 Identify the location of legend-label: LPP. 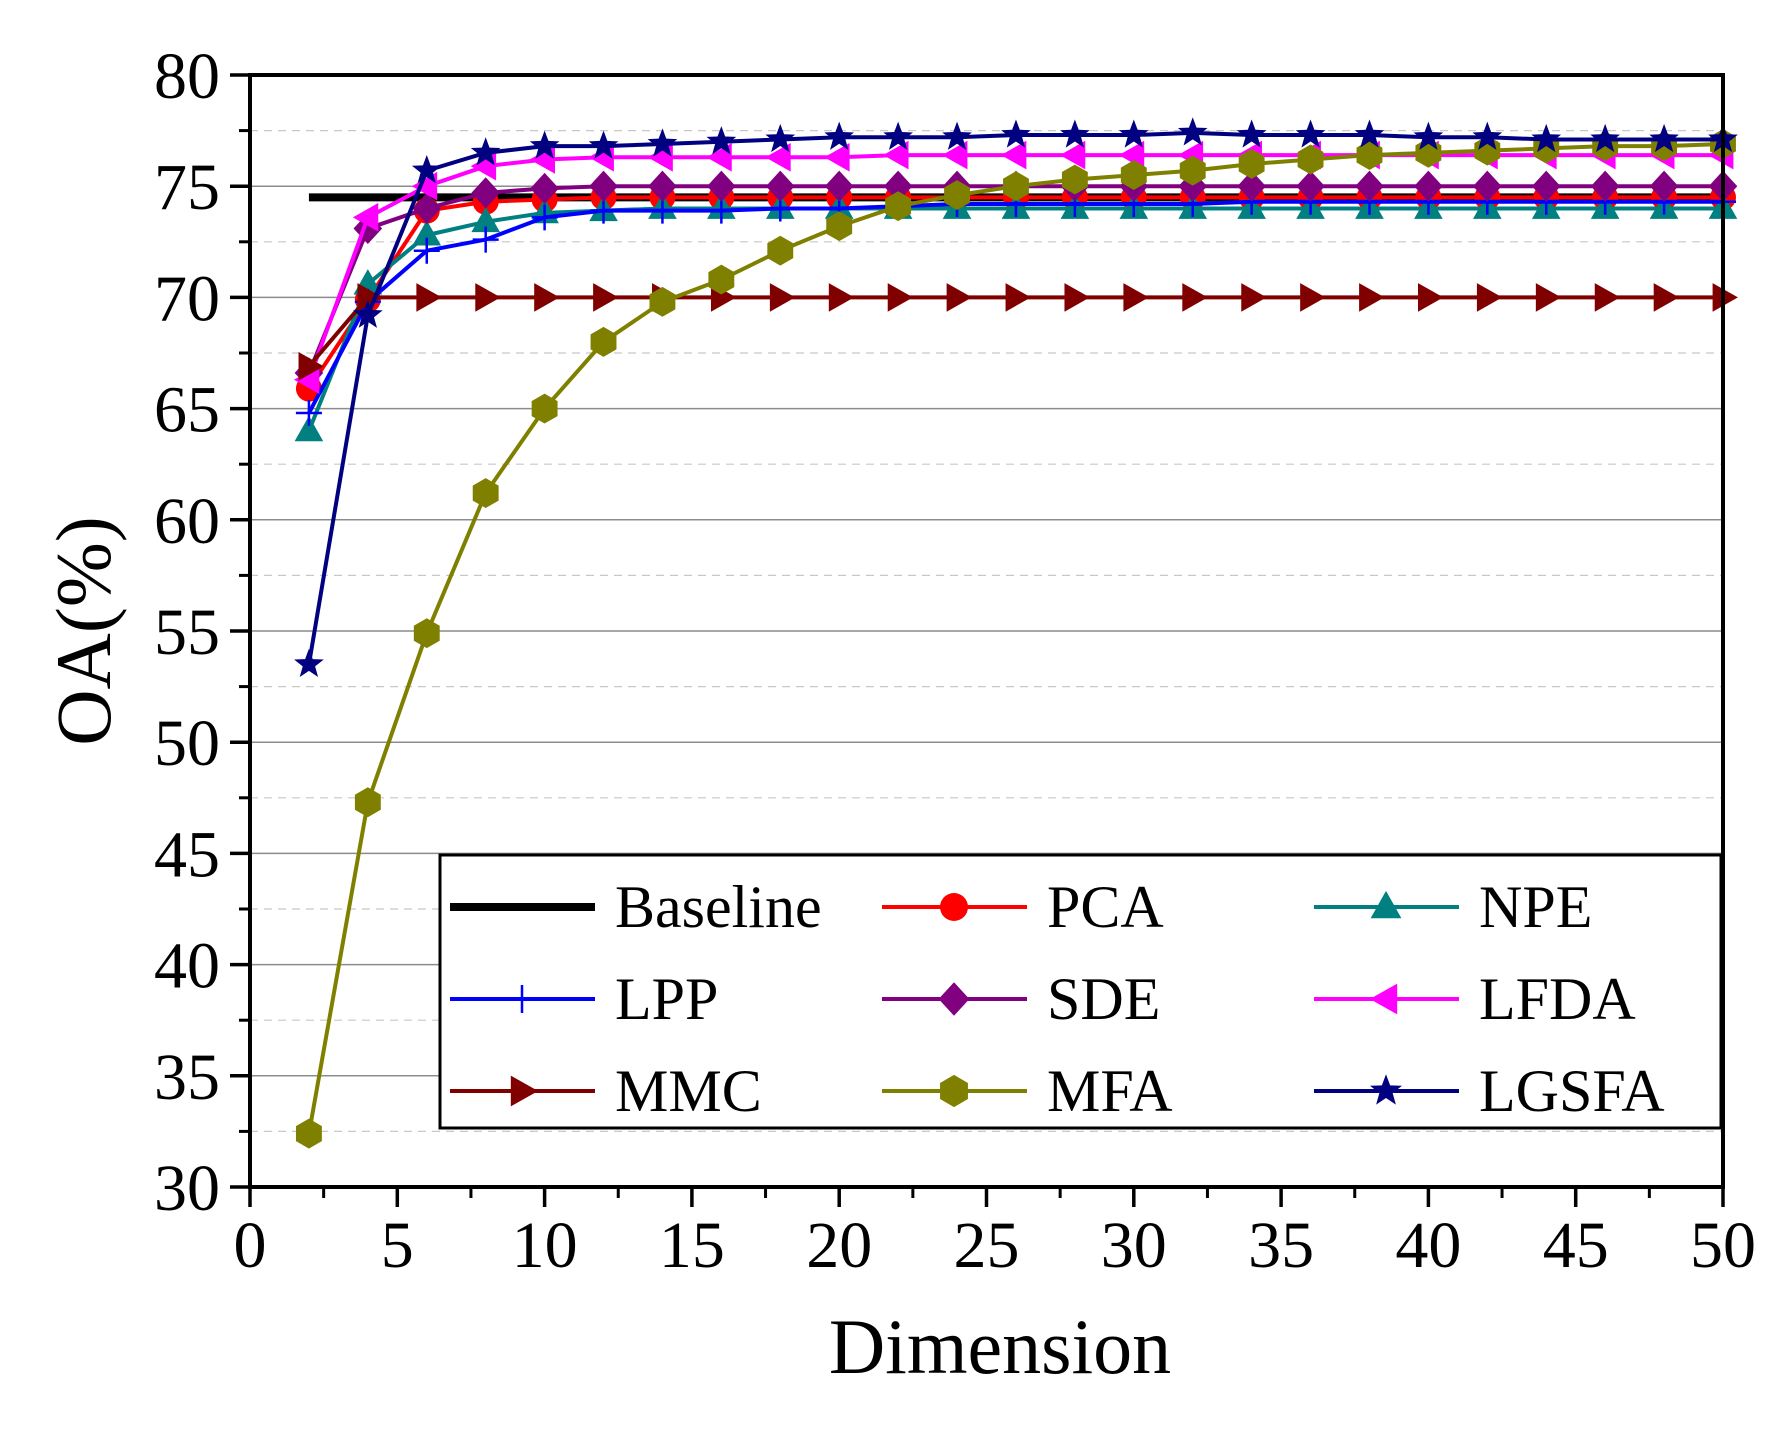
(666, 999).